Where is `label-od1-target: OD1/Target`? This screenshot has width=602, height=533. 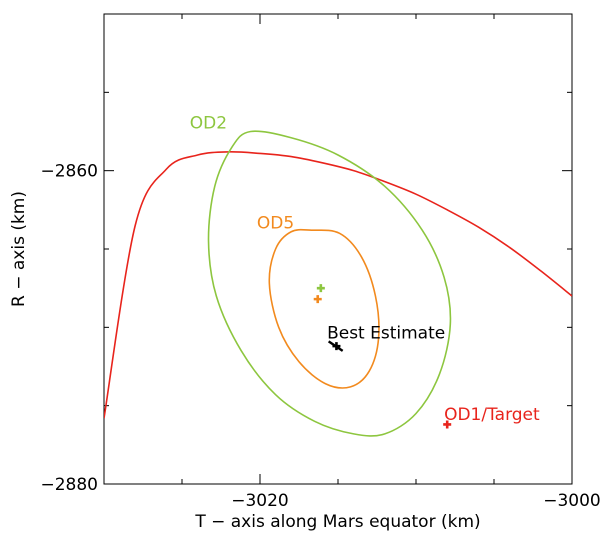 label-od1-target: OD1/Target is located at coordinates (492, 415).